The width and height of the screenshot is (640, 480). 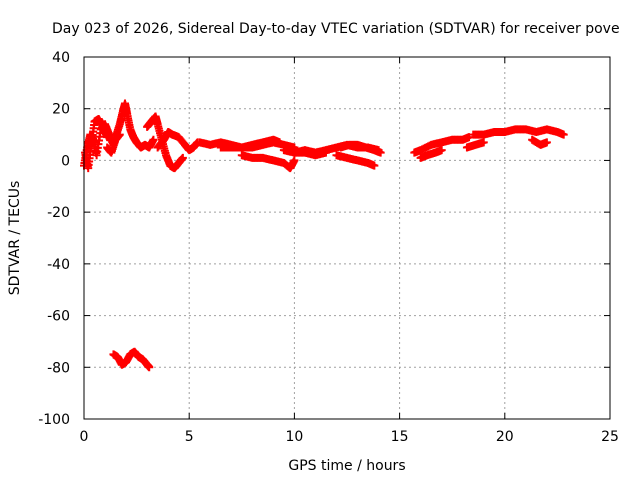 I want to click on y-tick-label: 0, so click(x=65, y=161).